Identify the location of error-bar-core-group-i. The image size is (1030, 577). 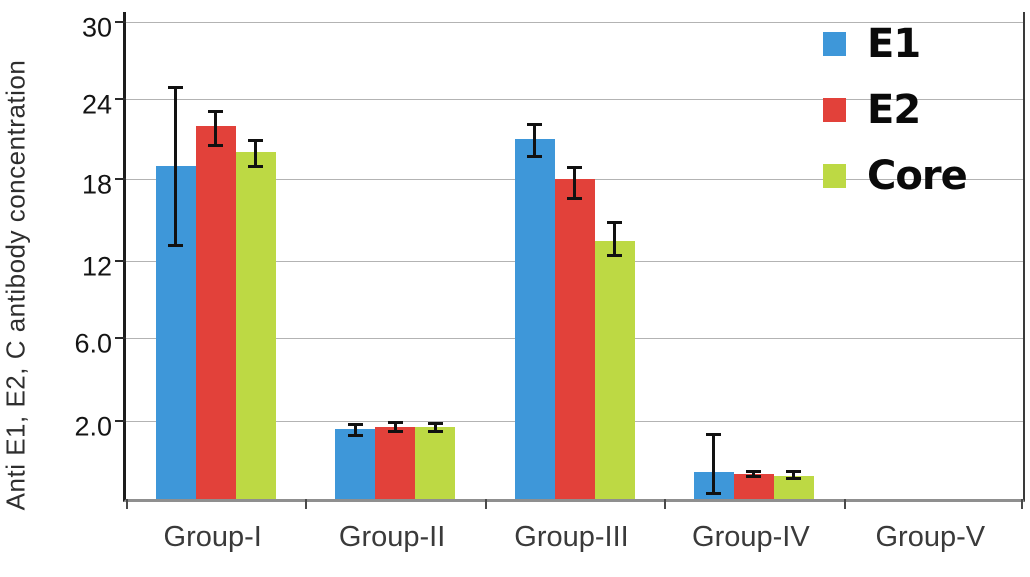
(256, 154).